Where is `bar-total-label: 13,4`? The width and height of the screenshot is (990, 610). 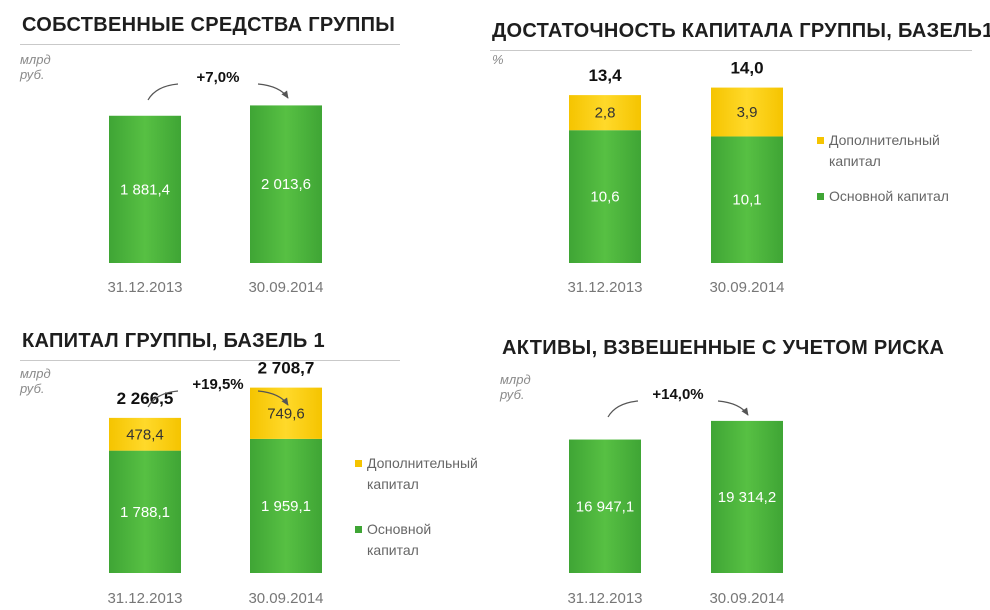
bar-total-label: 13,4 is located at coordinates (605, 75).